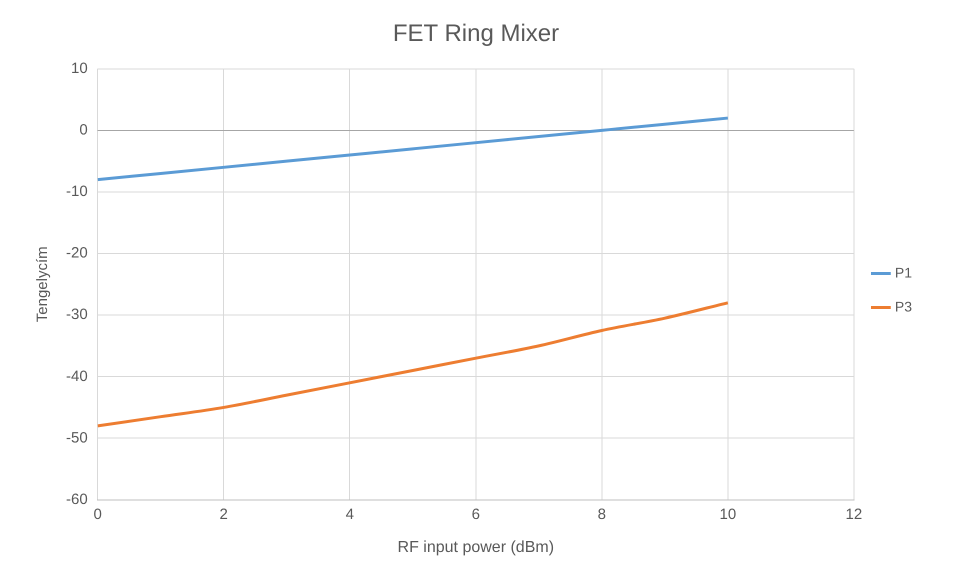 This screenshot has height=581, width=962. What do you see at coordinates (602, 514) in the screenshot?
I see `x-tick-label: 8` at bounding box center [602, 514].